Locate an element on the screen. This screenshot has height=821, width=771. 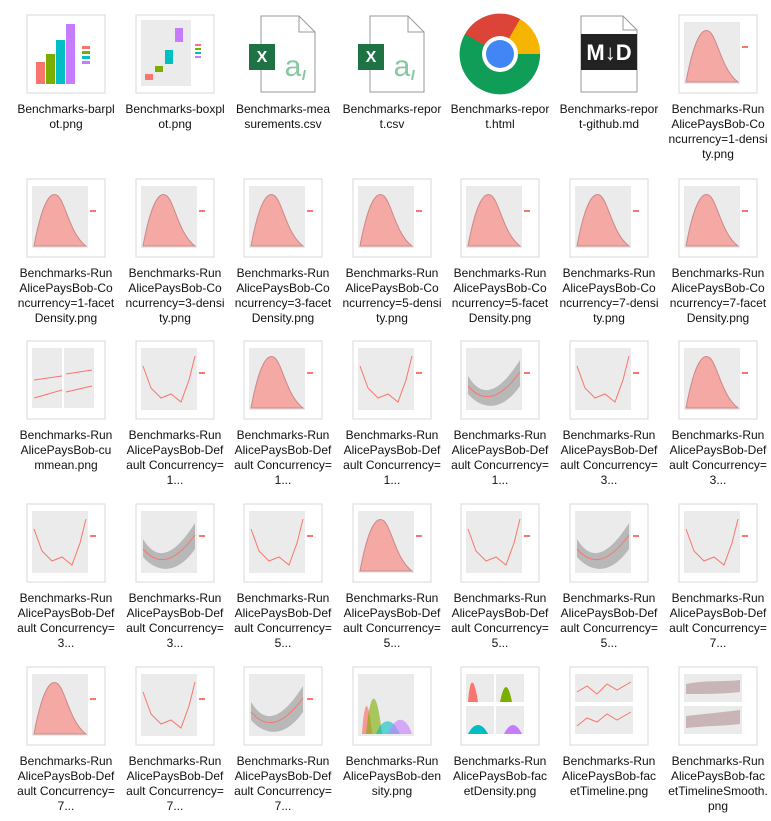
cummean-thumbnail-icon is located at coordinates (66, 380).